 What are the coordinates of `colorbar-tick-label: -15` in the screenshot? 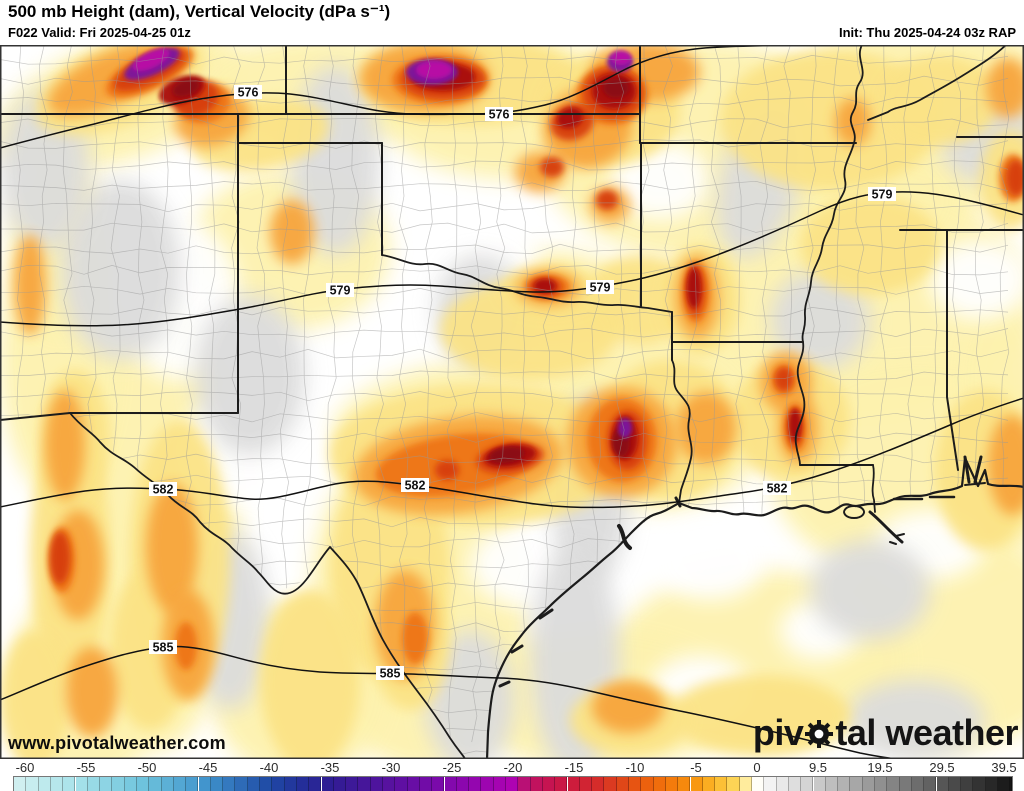 It's located at (574, 767).